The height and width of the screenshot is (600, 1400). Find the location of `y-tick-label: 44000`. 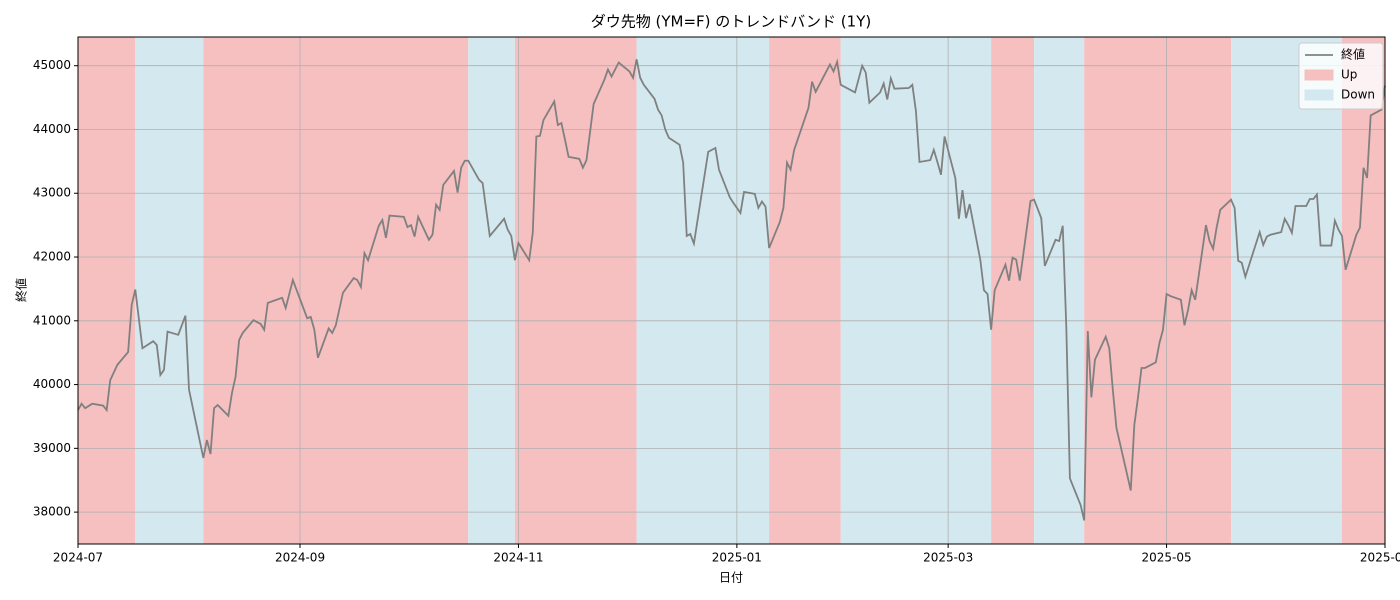

y-tick-label: 44000 is located at coordinates (52, 129).